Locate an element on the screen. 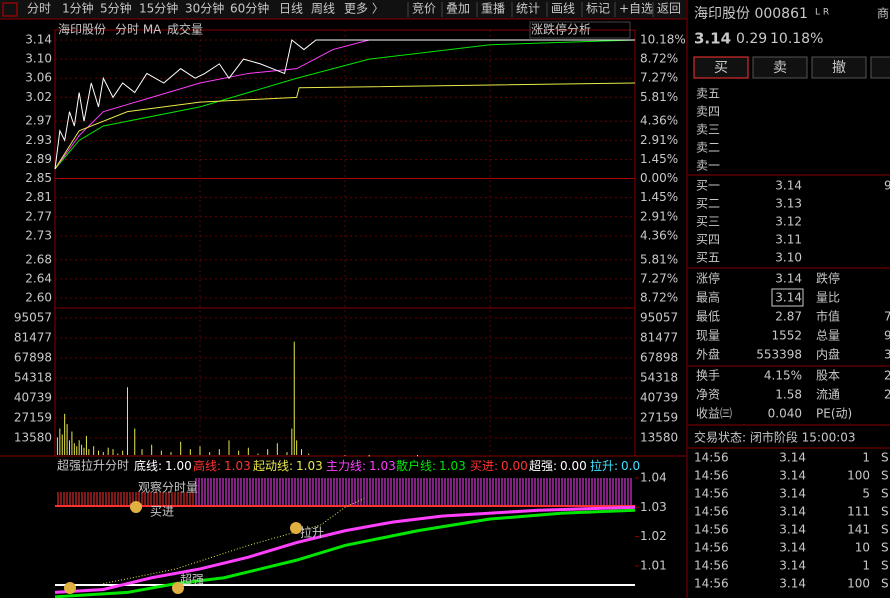 This screenshot has height=598, width=890. toolbar-tab: 1分钟 is located at coordinates (78, 8).